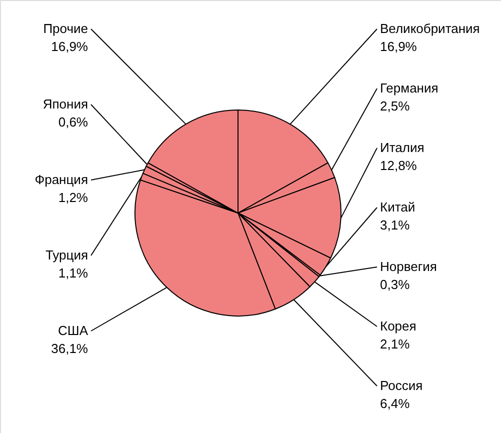 This screenshot has width=501, height=433. What do you see at coordinates (73, 330) in the screenshot?
I see `slice-label: США` at bounding box center [73, 330].